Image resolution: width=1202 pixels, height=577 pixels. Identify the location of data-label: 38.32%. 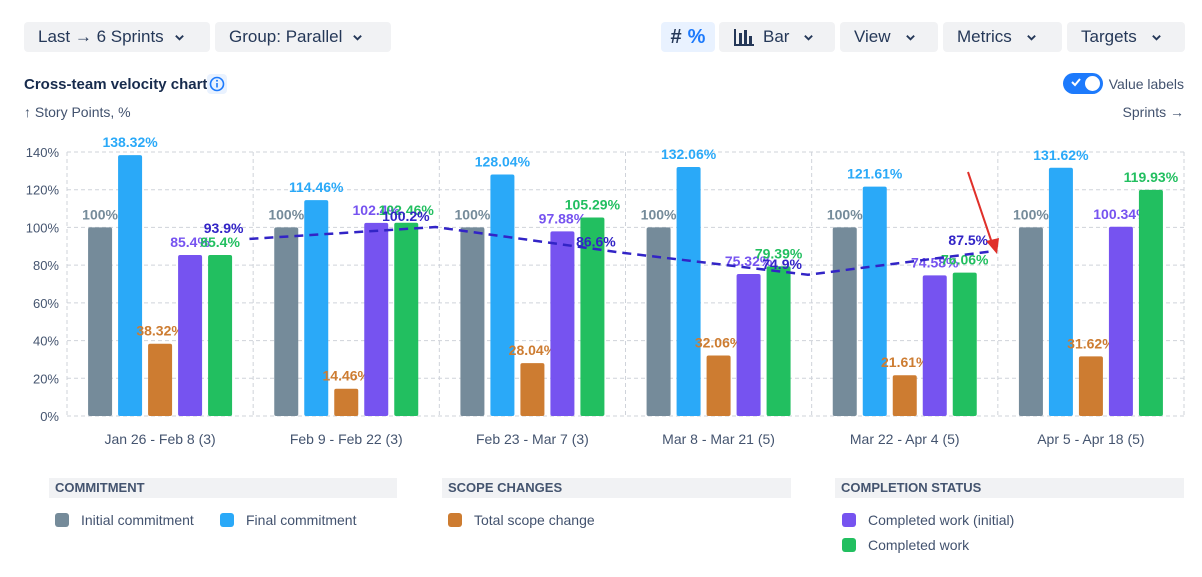
(160, 331).